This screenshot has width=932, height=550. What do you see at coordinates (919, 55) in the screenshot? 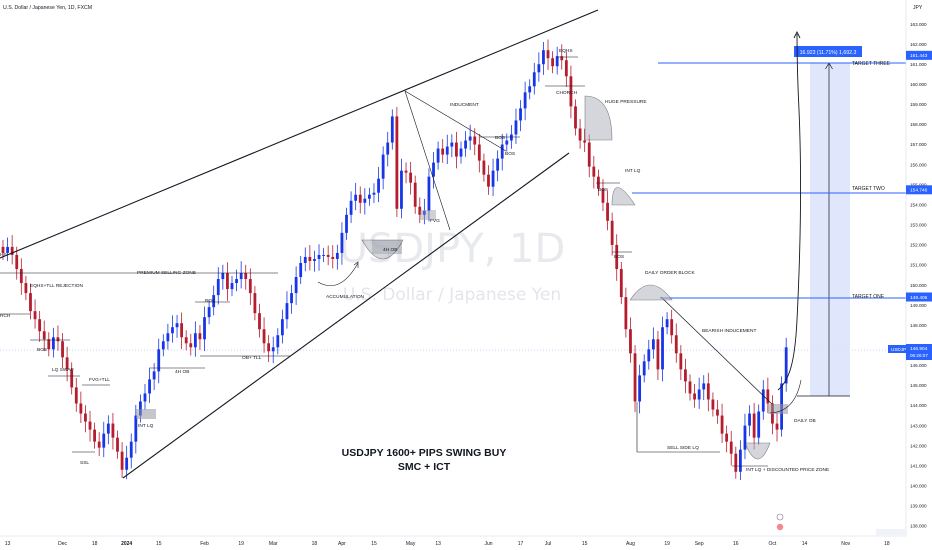
I see `price-tag-box` at bounding box center [919, 55].